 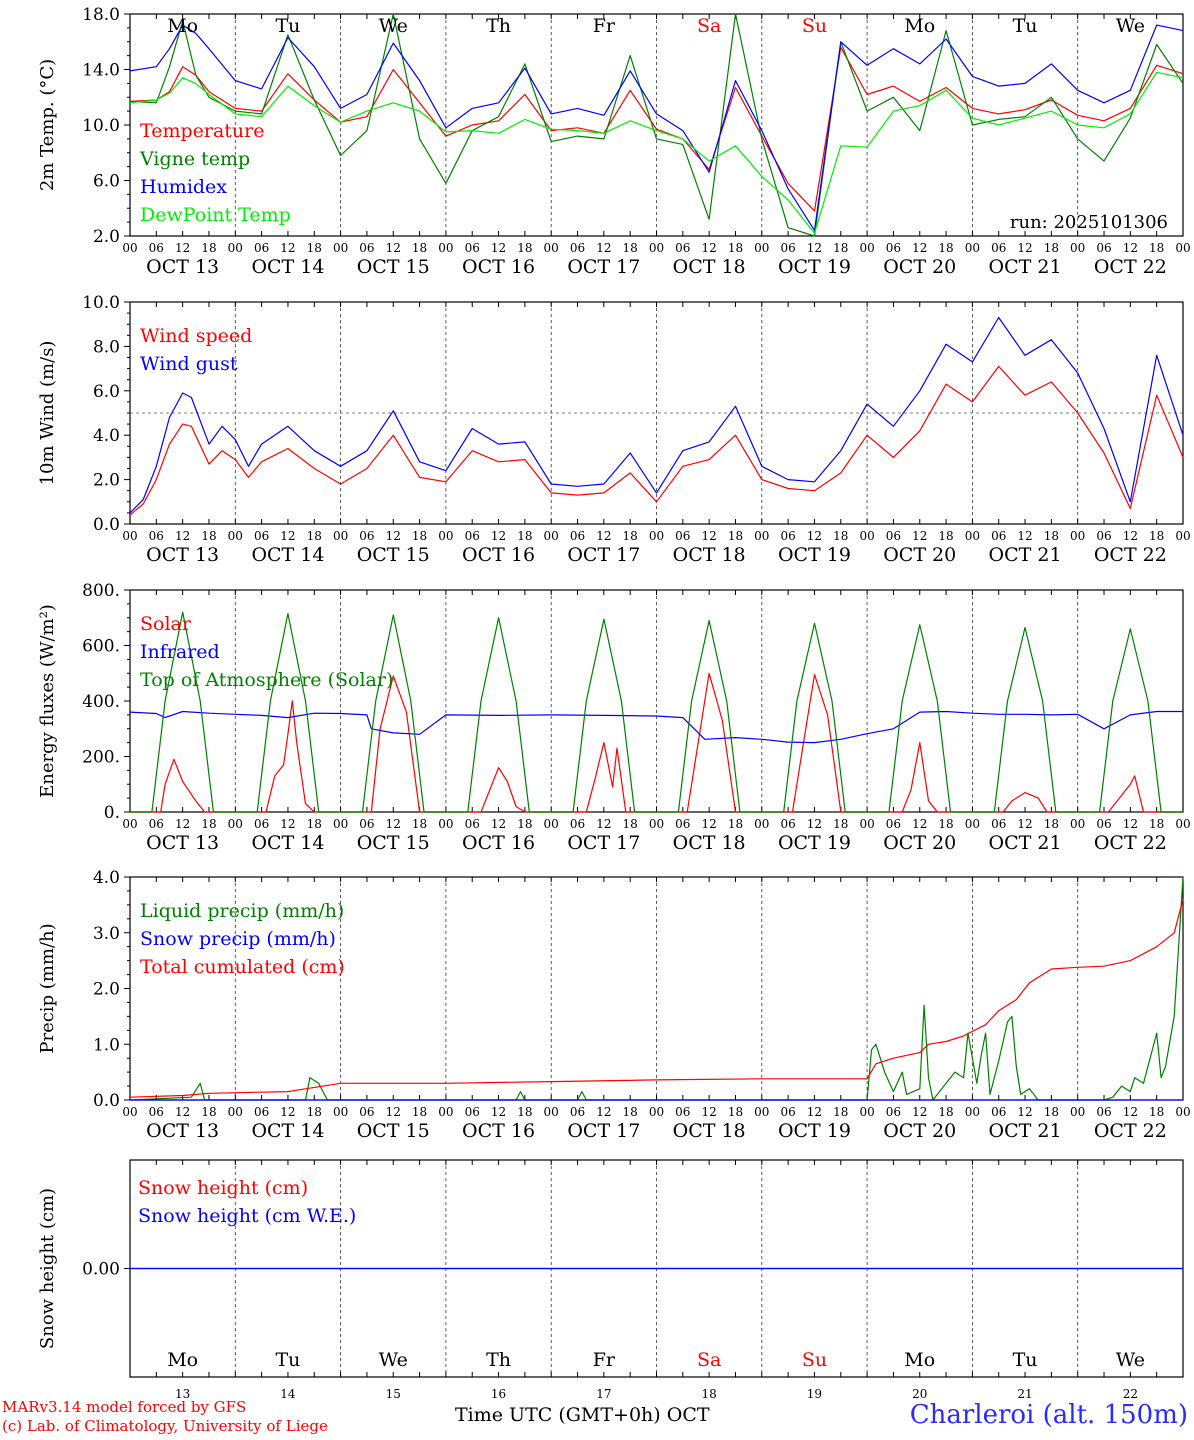 What do you see at coordinates (287, 1131) in the screenshot?
I see `date-label: OCT 14` at bounding box center [287, 1131].